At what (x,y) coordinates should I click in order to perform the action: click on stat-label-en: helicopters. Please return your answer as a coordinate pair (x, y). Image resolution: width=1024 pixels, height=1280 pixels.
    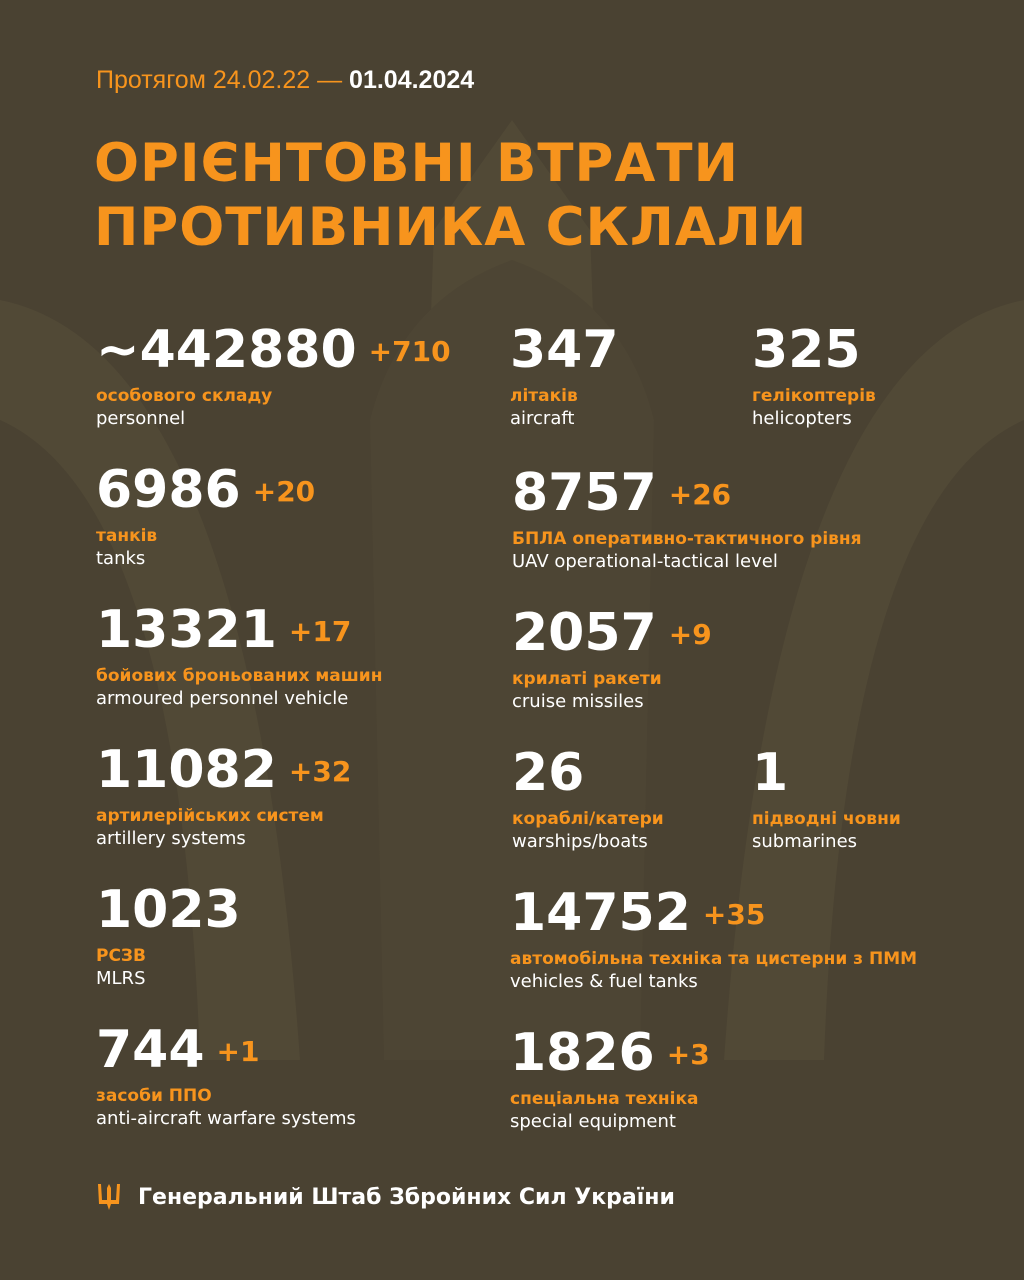
    Looking at the image, I should click on (802, 418).